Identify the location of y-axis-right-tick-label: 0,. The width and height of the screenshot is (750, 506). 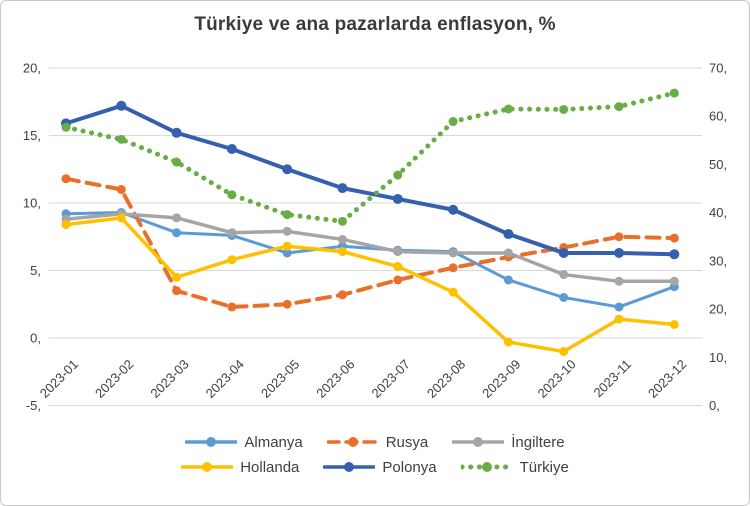
(714, 405).